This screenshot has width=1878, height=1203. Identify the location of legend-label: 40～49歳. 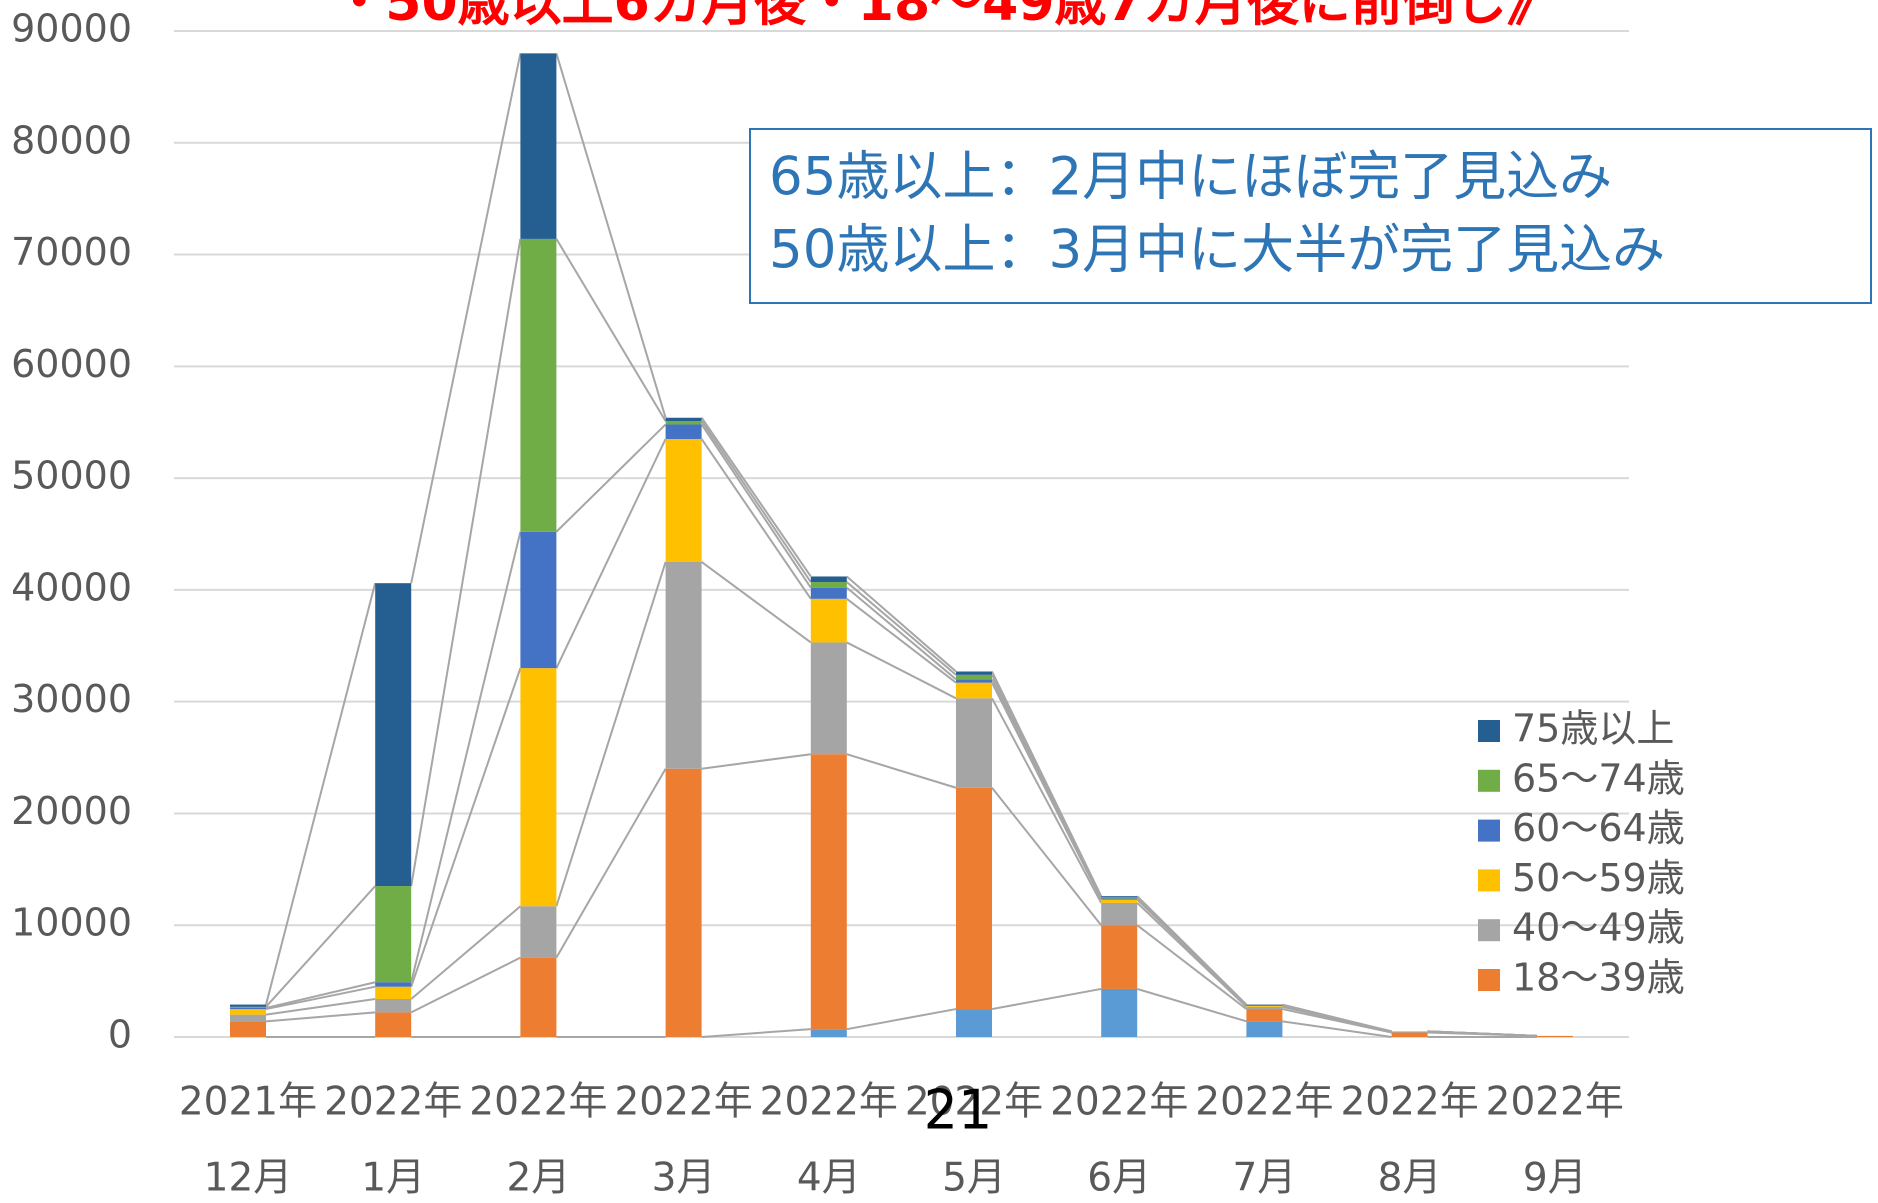
(1598, 928).